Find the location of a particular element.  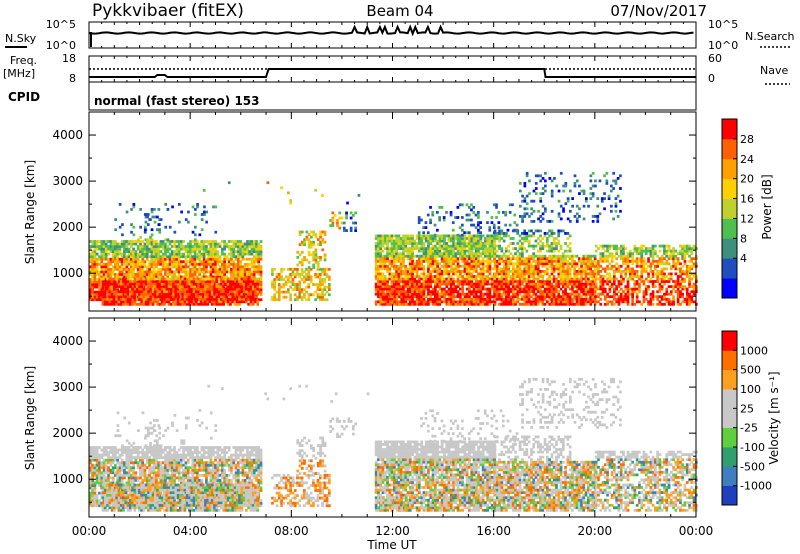

freq-tick-bottom: 8 is located at coordinates (72, 78).